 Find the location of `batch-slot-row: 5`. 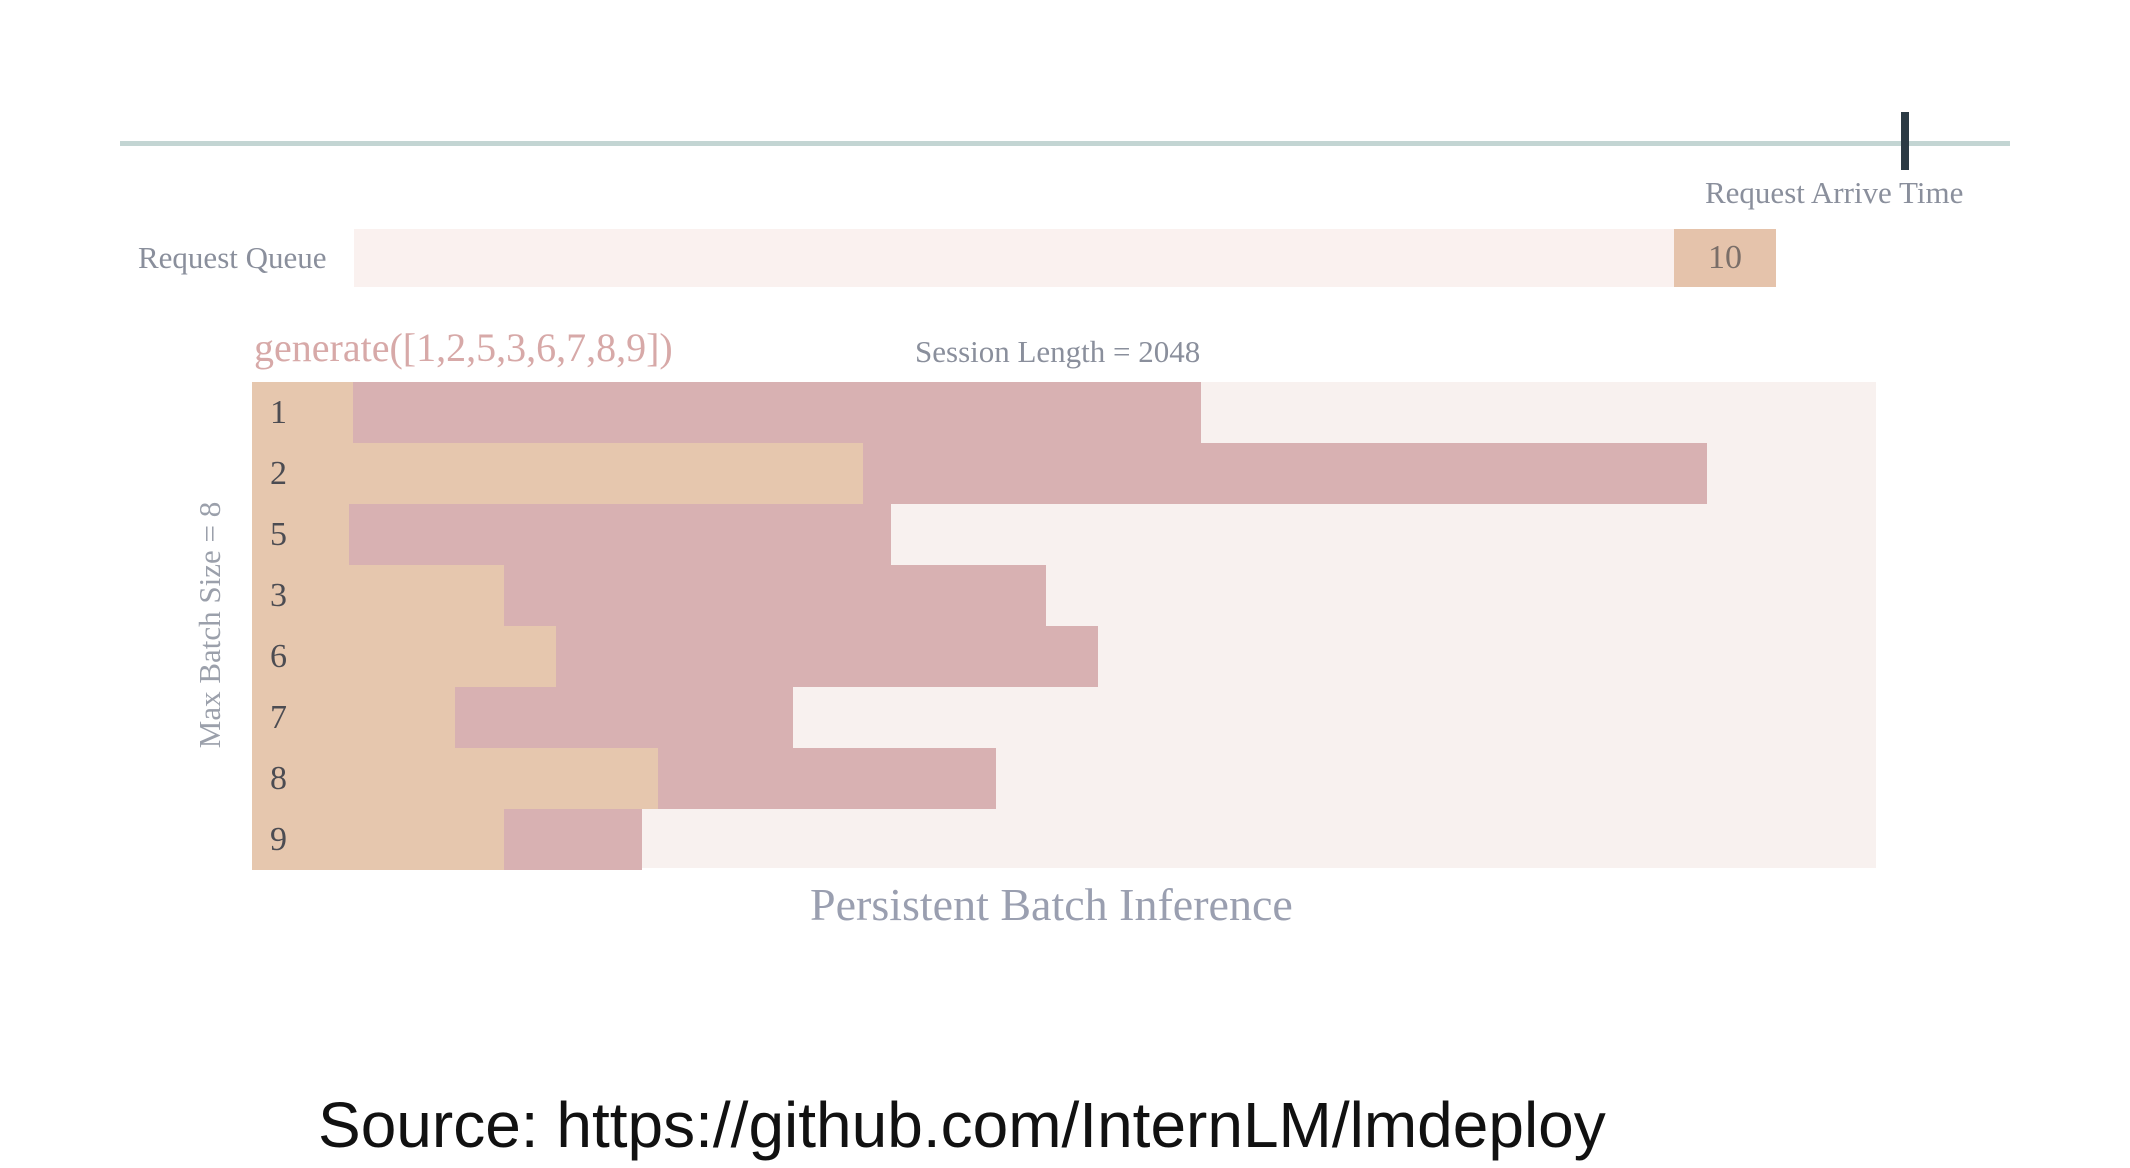

batch-slot-row: 5 is located at coordinates (1064, 534).